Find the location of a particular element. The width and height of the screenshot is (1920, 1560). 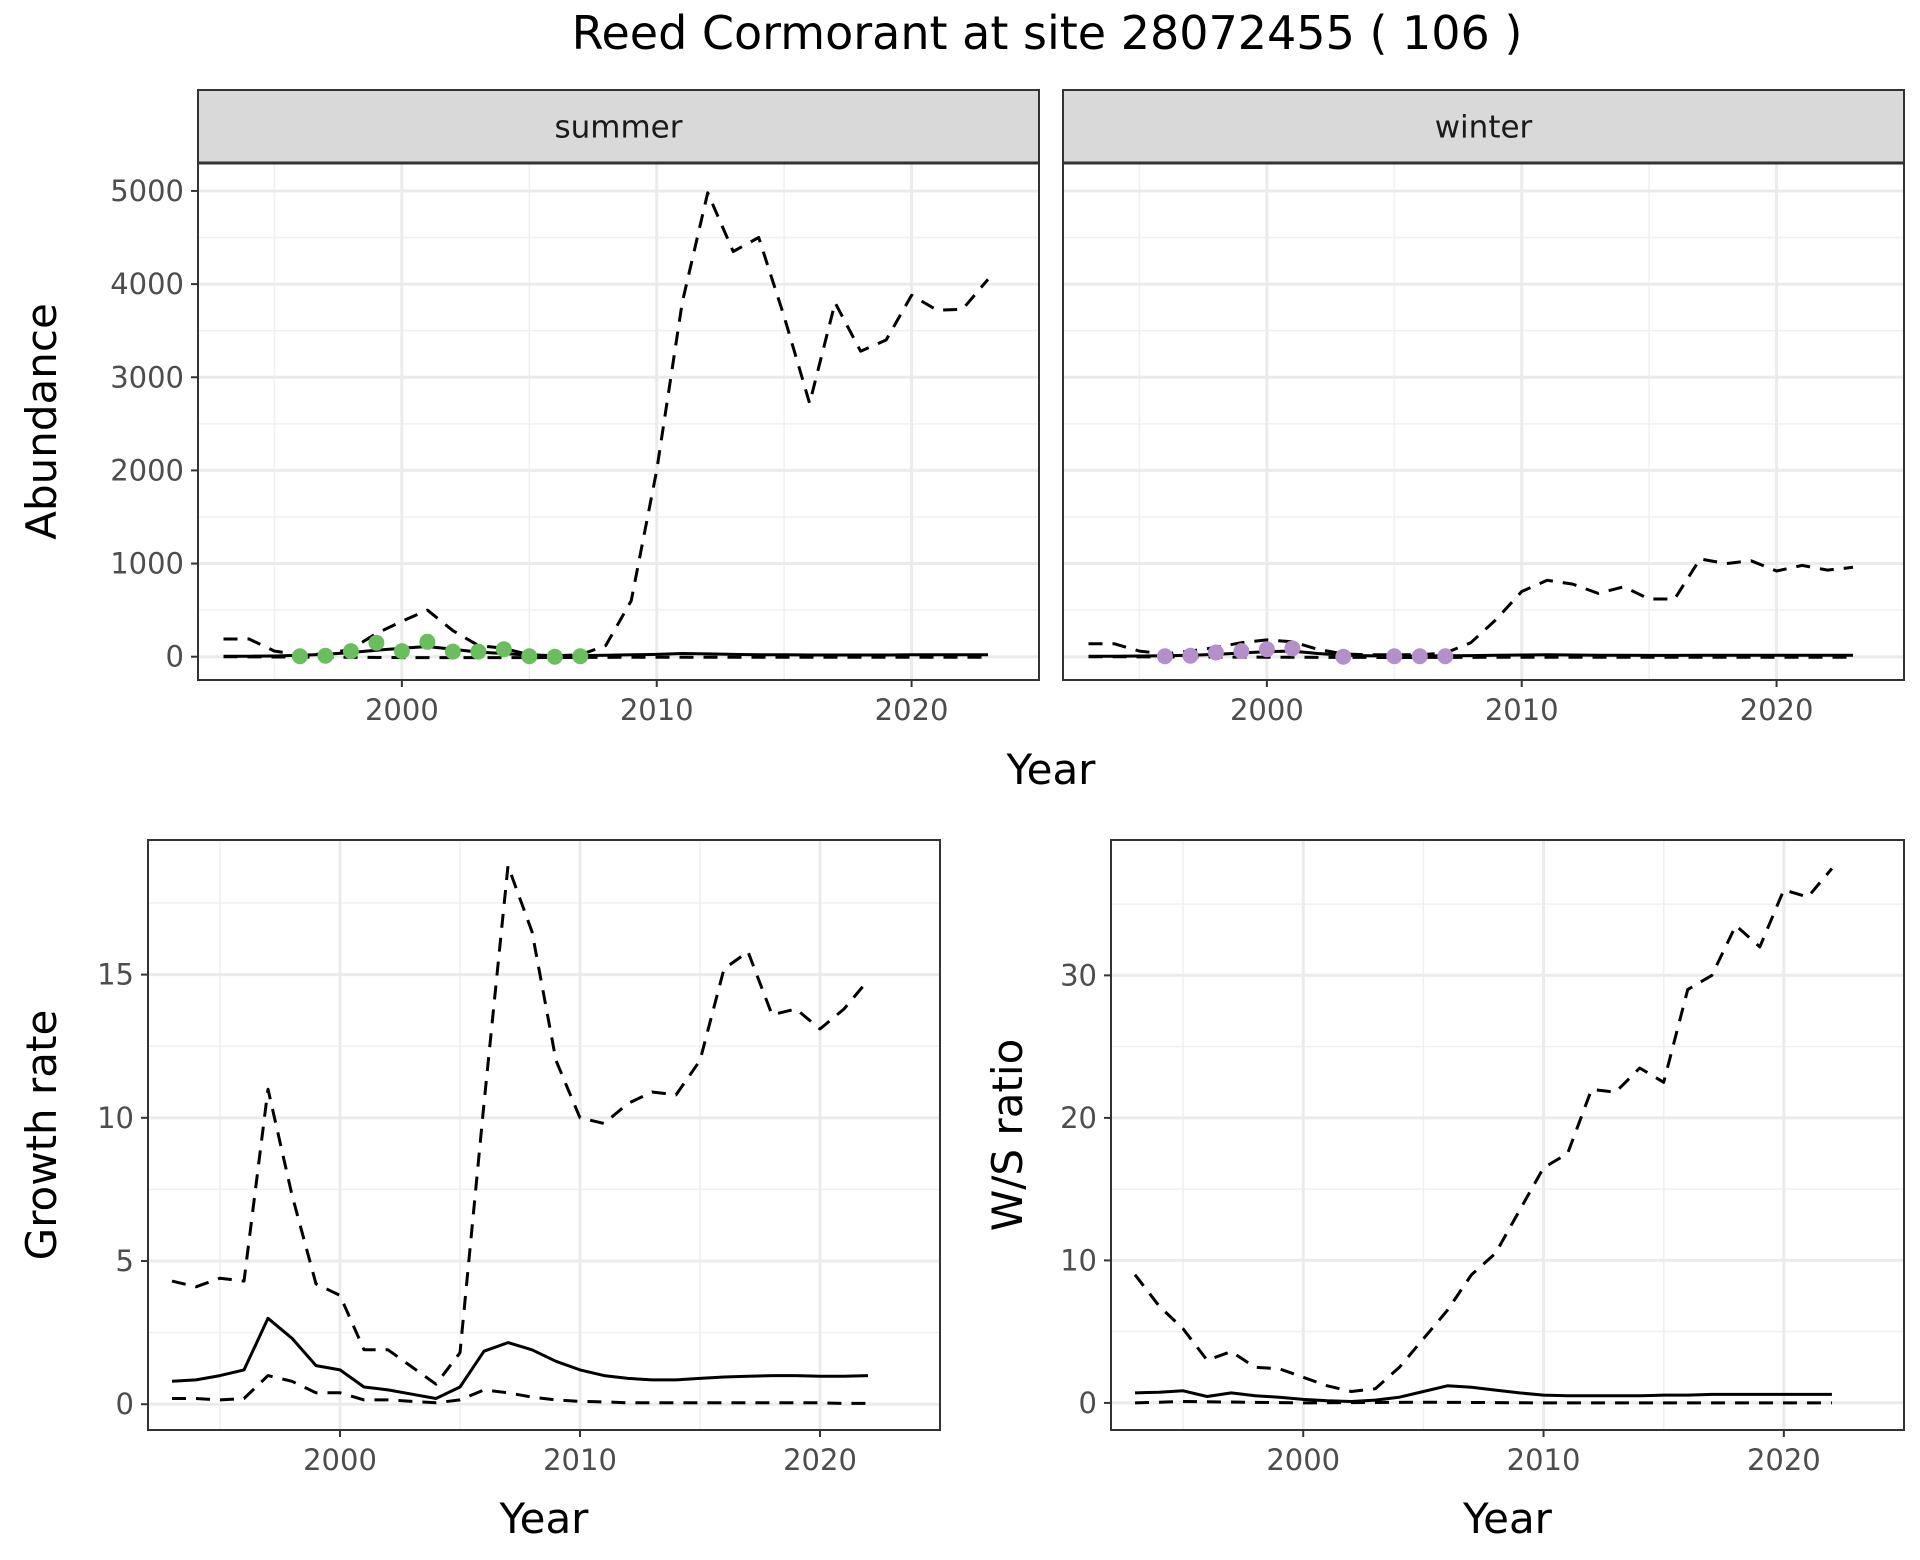

y-tick-label: 3000 is located at coordinates (147, 377).